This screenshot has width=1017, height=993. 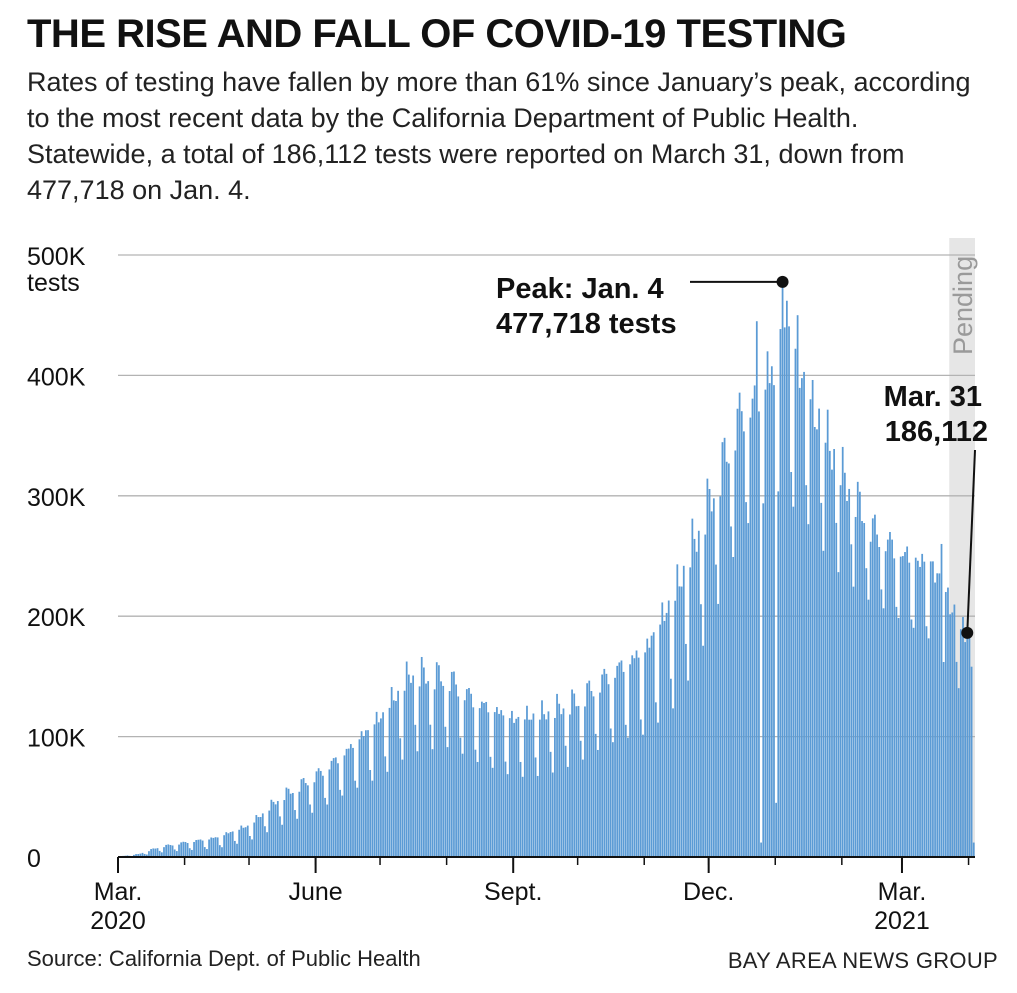 I want to click on x-tick-year-label: 2021, so click(x=902, y=921).